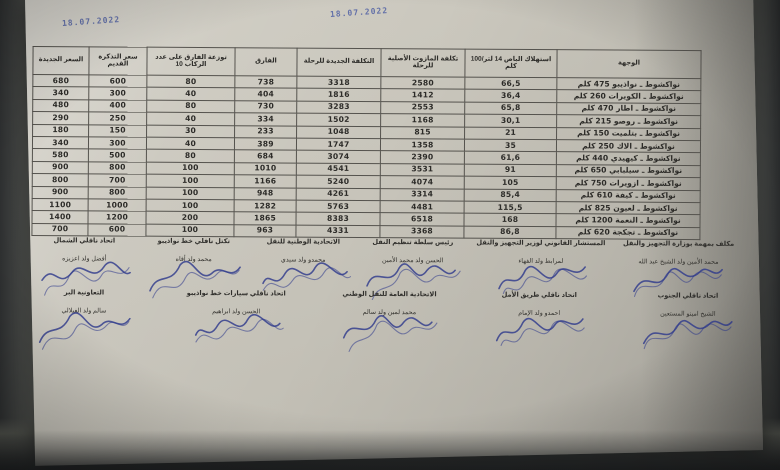 The image size is (780, 470). Describe the element at coordinates (338, 83) in the screenshot. I see `cell-new-cost: 3318` at that location.